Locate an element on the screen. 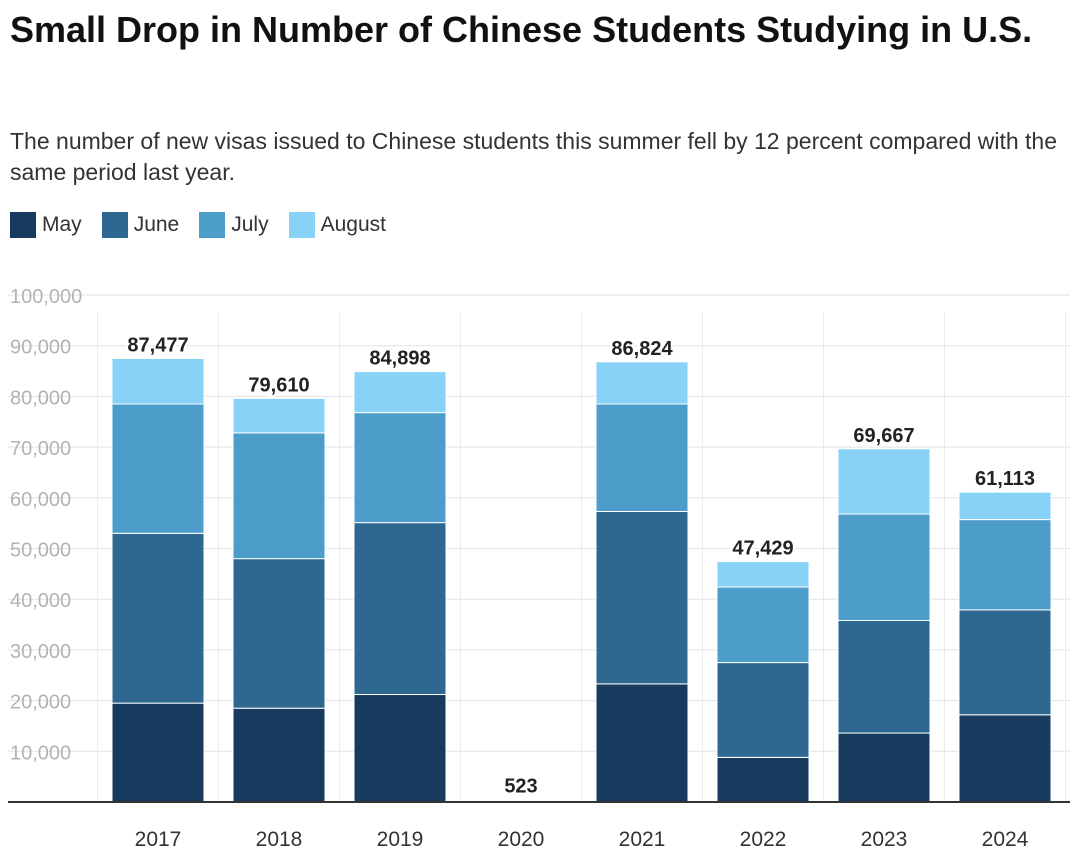 This screenshot has width=1080, height=867. x-tick-label-2023: 2023 is located at coordinates (884, 839).